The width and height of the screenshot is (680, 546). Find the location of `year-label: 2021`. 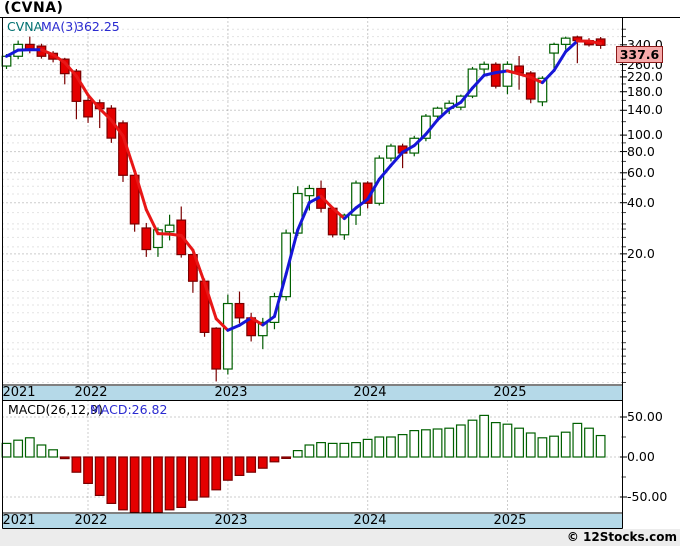

year-label: 2021 is located at coordinates (19, 520).